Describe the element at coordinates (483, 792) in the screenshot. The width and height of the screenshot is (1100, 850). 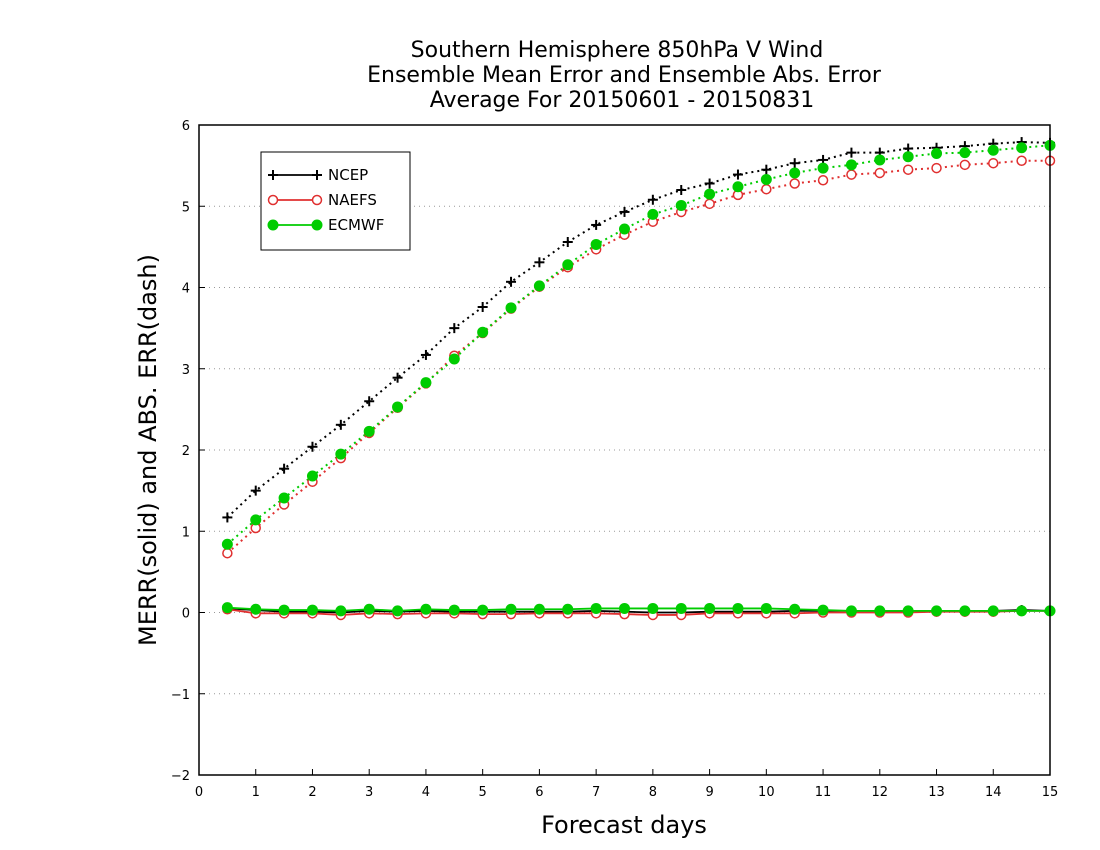
I see `x-tick-label: 5` at that location.